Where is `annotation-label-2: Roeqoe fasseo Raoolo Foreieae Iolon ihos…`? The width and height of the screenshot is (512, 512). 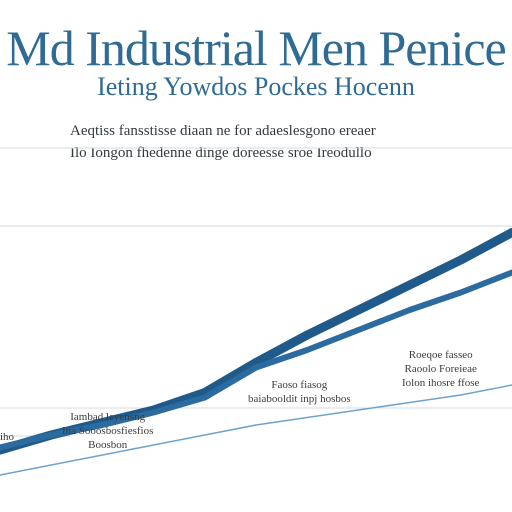 annotation-label-2: Roeqoe fasseo Raoolo Foreieae Iolon ihos… is located at coordinates (441, 369).